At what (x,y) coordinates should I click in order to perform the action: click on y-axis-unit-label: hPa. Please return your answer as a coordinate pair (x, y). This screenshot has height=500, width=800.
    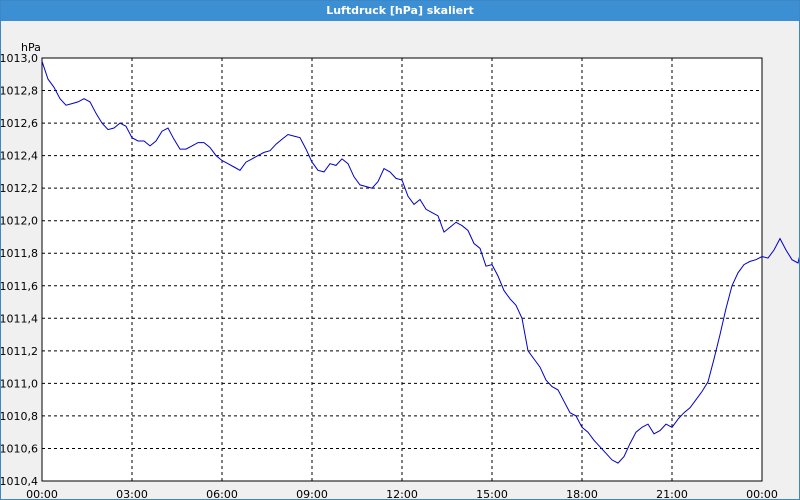
    Looking at the image, I should click on (31, 47).